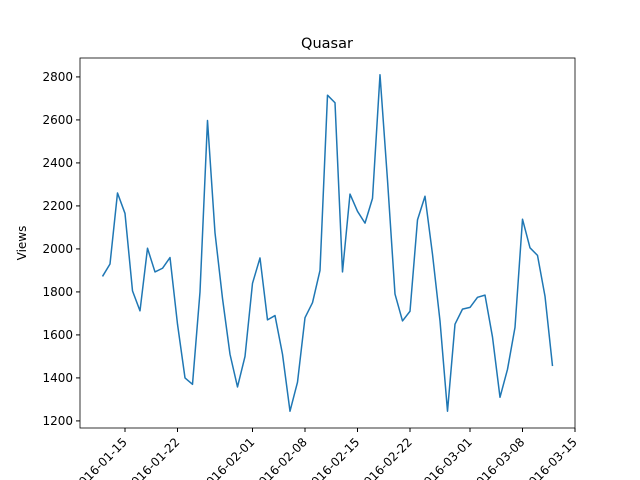 Image resolution: width=640 pixels, height=480 pixels. I want to click on x-tick-label: 2016-01-22, so click(152, 457).